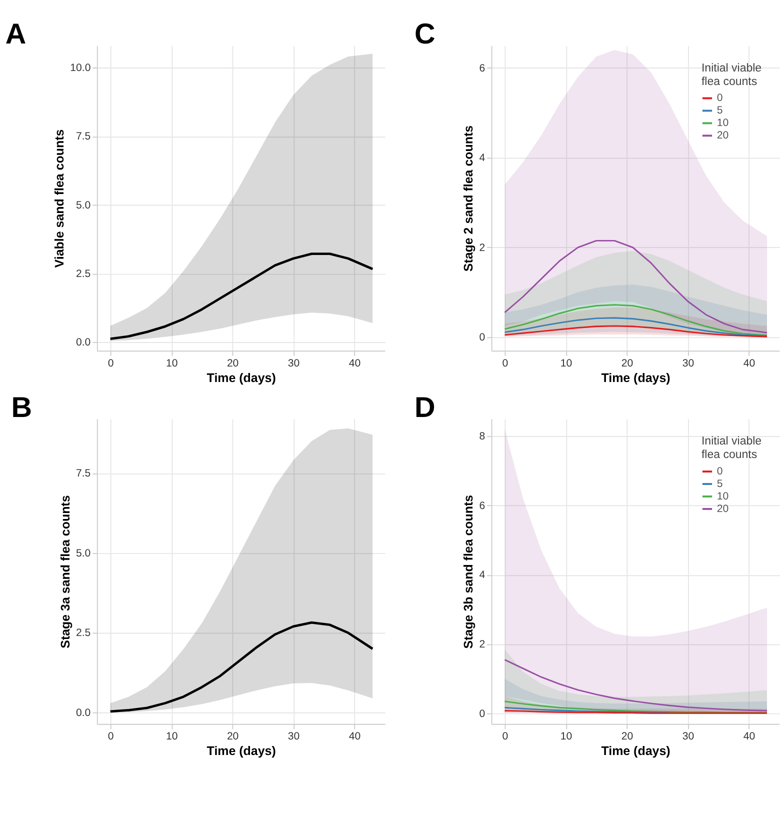 The image size is (784, 818). Describe the element at coordinates (15, 34) in the screenshot. I see `chart-title: A` at that location.